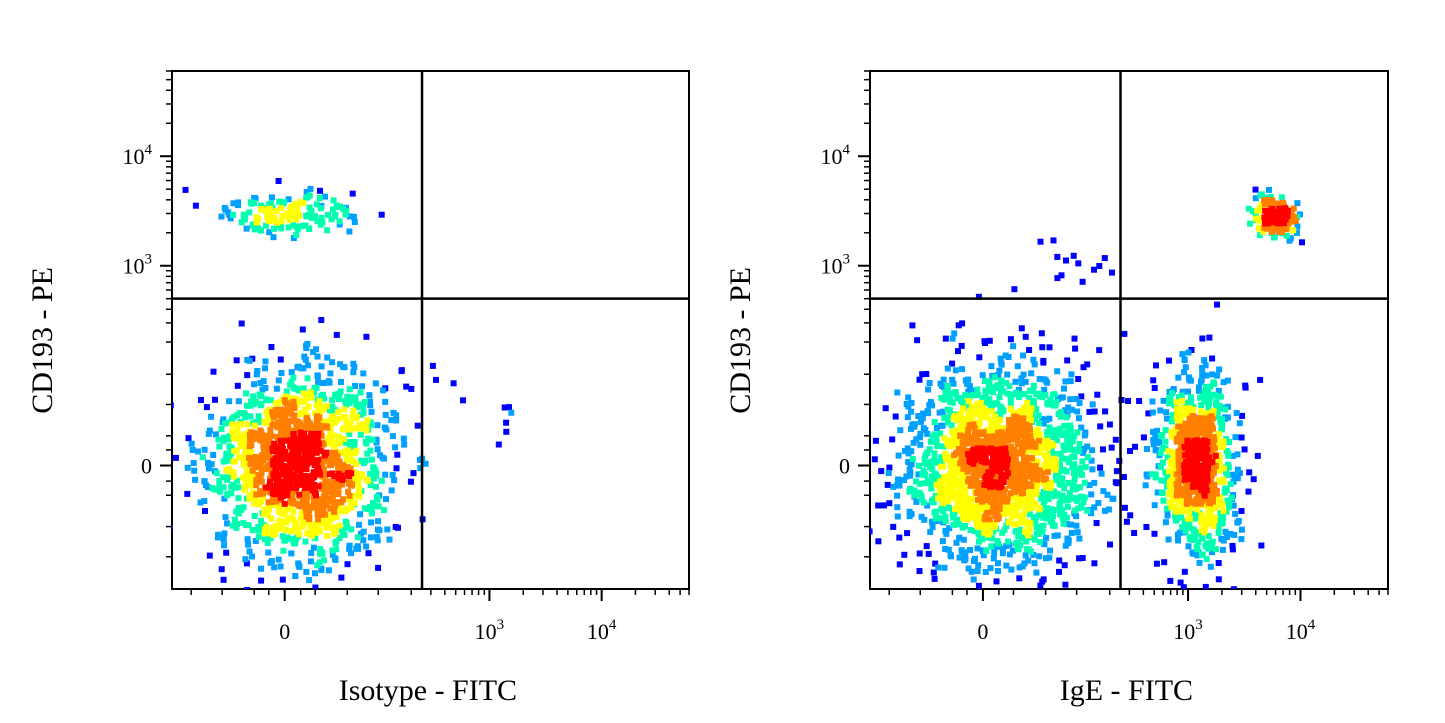  I want to click on x-tick-label: 103, so click(490, 630).